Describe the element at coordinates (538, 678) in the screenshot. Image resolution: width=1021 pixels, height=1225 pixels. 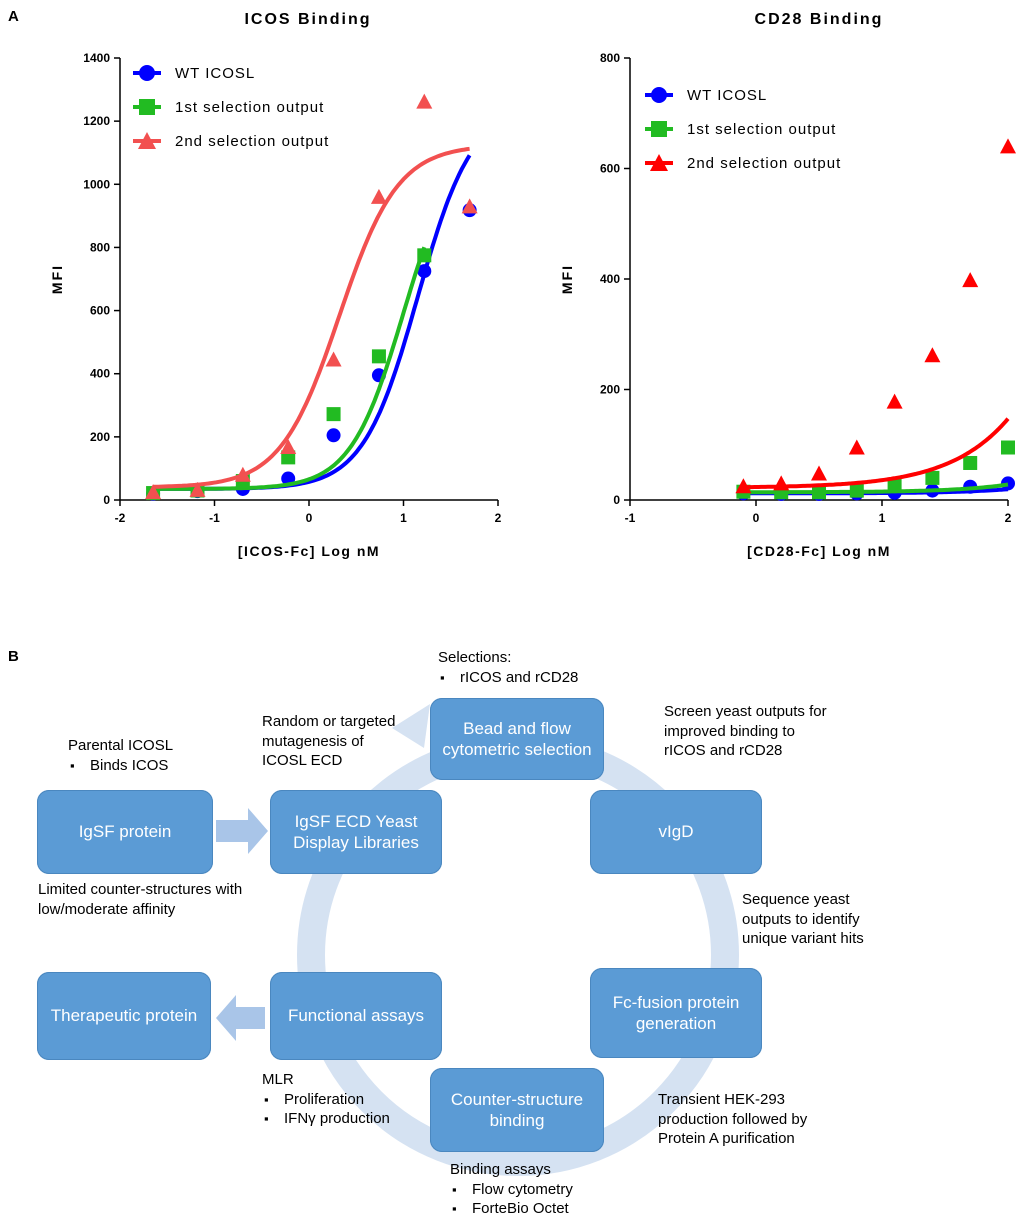
I see `selections-item: rICOS and rCD28` at that location.